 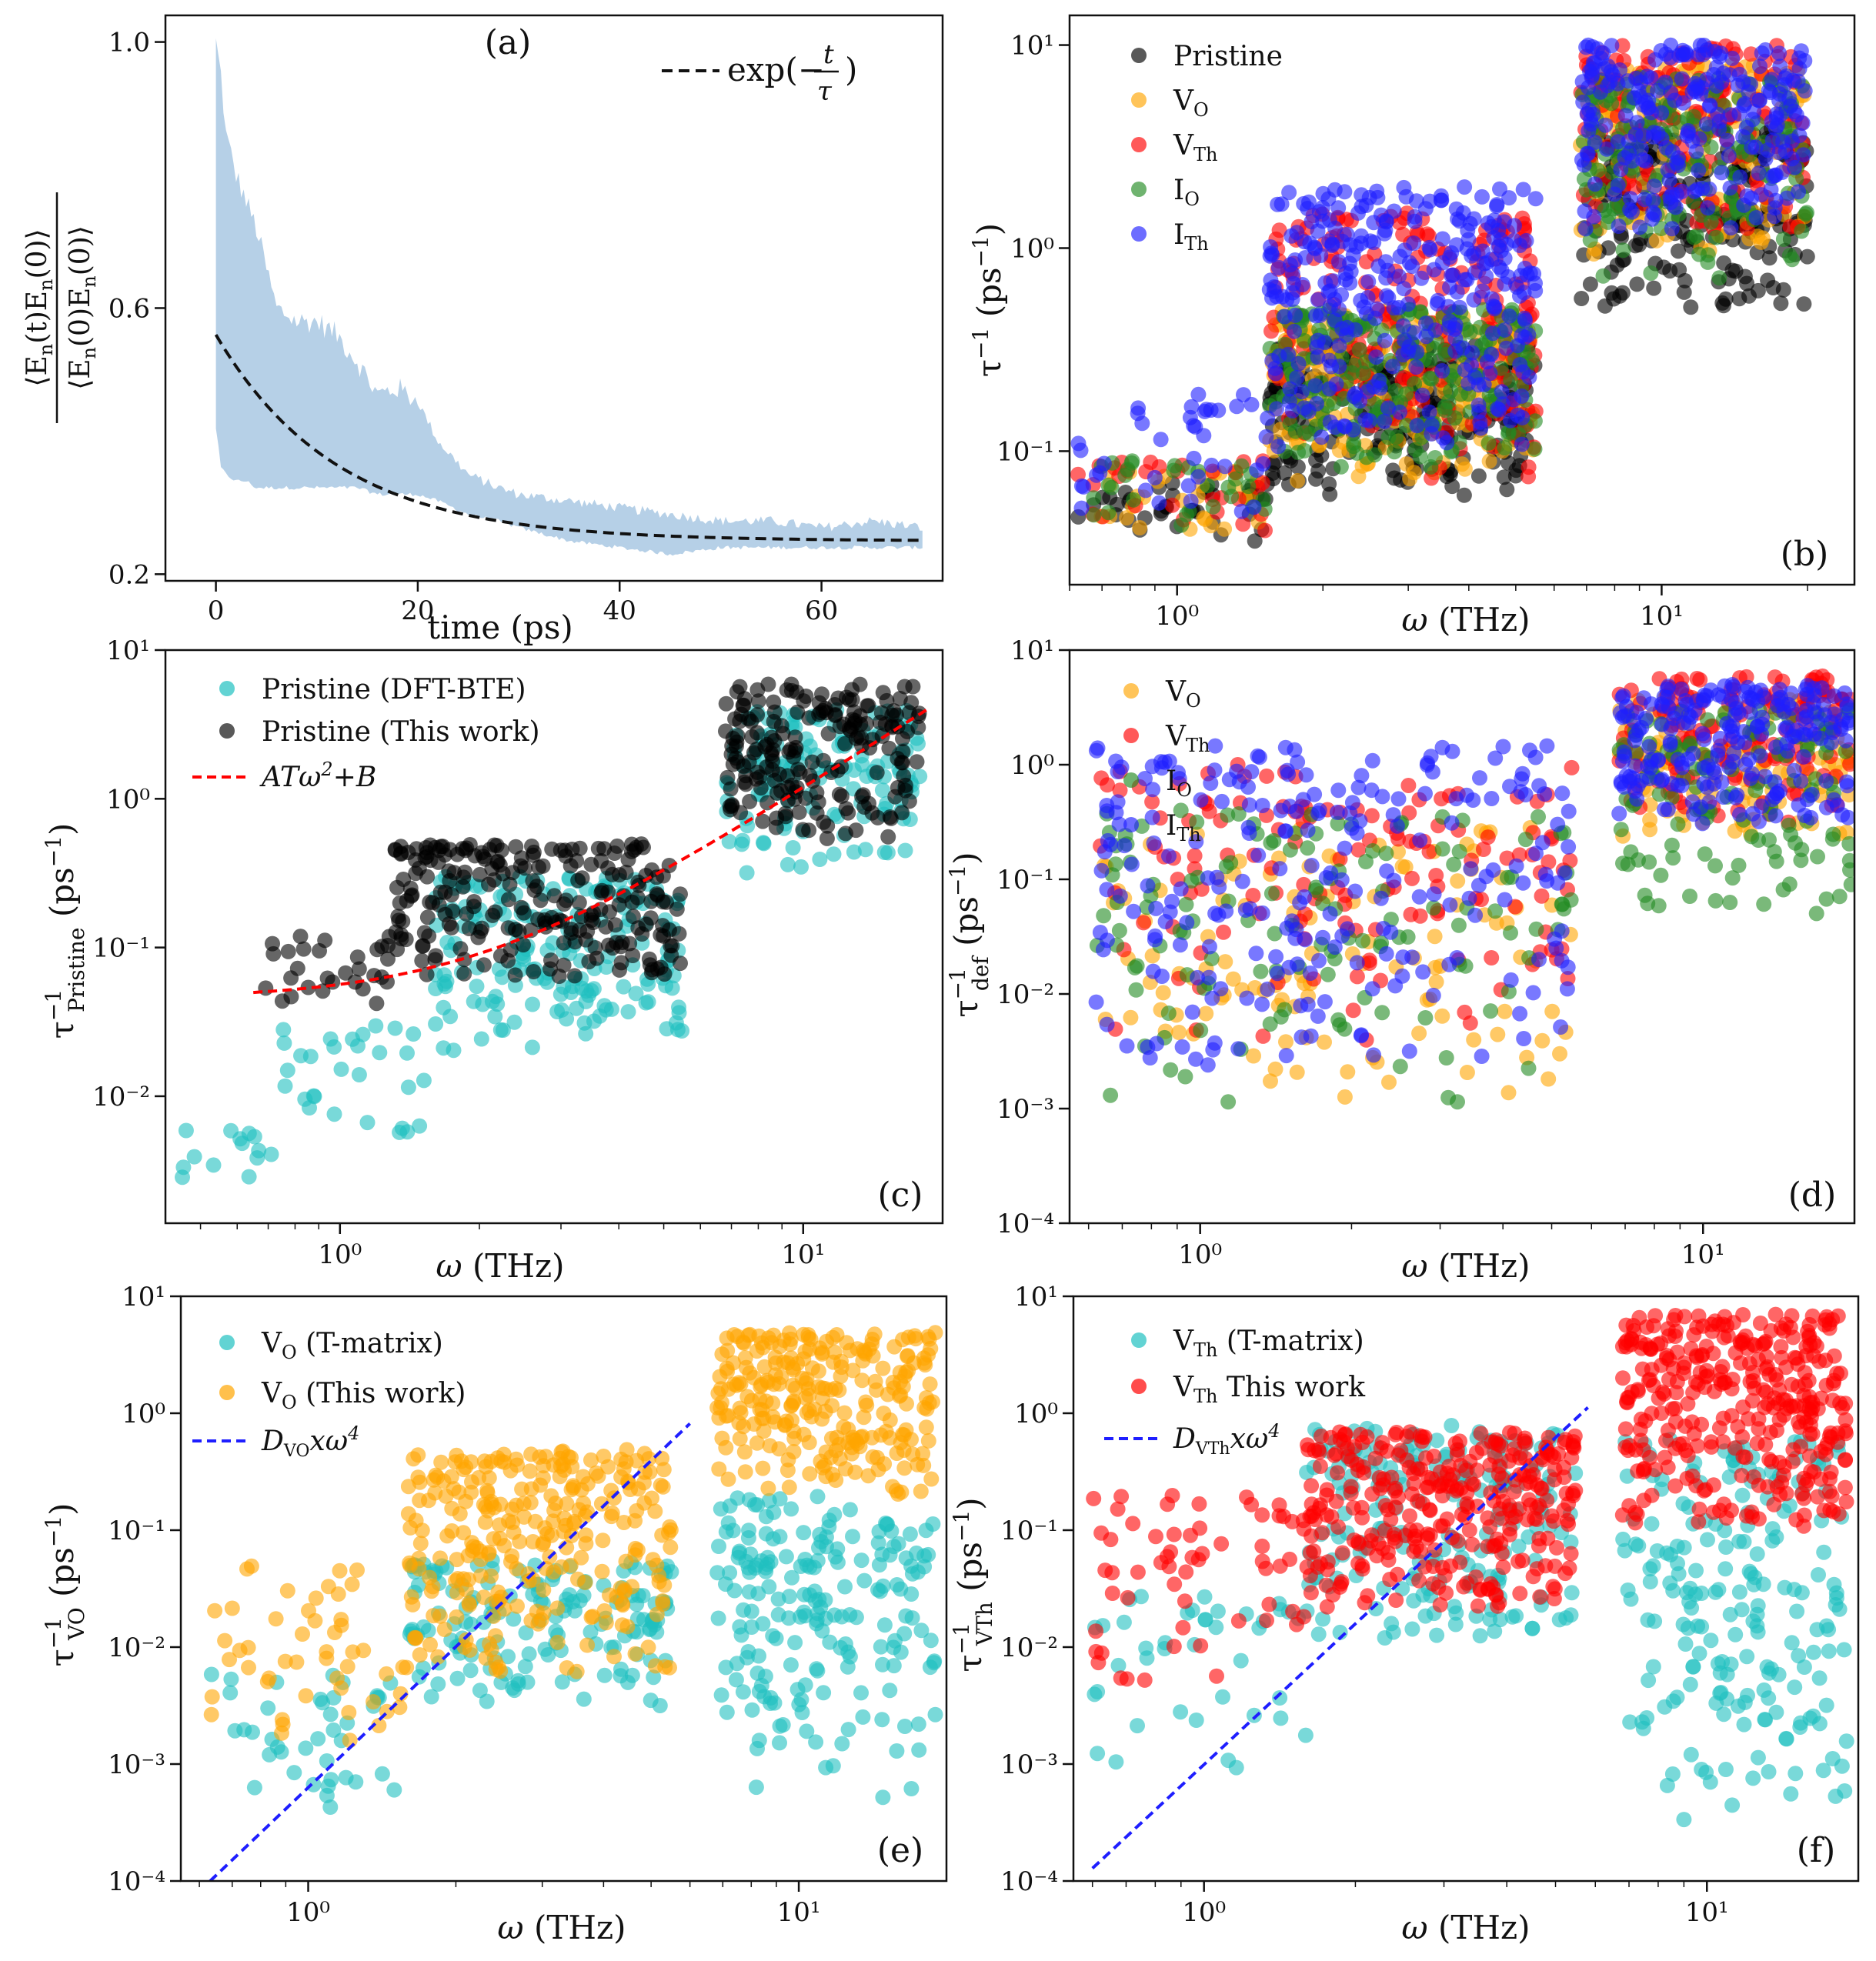 What do you see at coordinates (822, 610) in the screenshot?
I see `panel-a-xtick-label-3: 60` at bounding box center [822, 610].